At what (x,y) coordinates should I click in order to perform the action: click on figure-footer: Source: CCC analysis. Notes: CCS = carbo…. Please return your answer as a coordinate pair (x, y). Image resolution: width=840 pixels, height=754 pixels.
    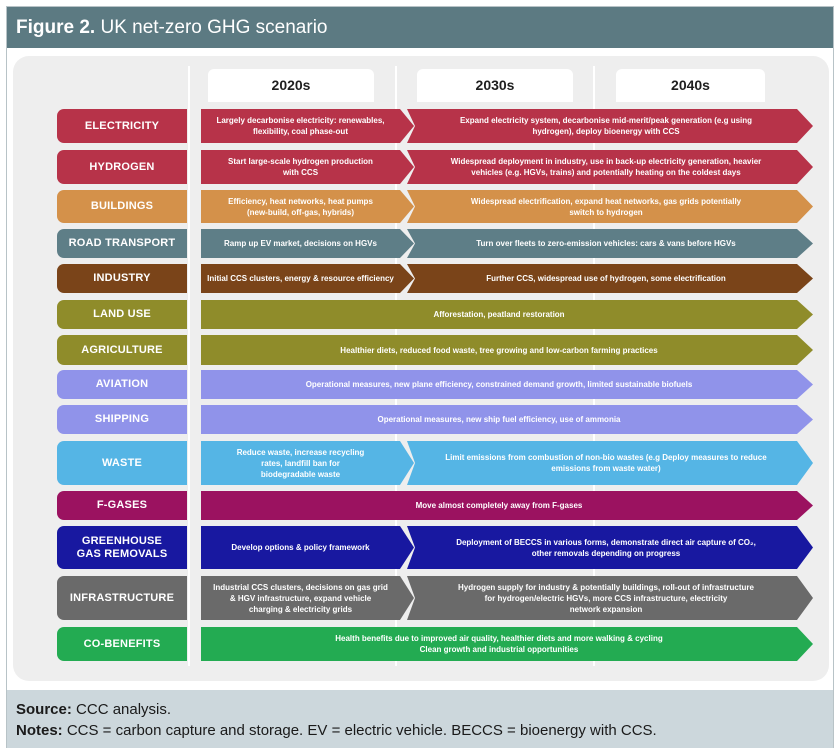
    Looking at the image, I should click on (420, 719).